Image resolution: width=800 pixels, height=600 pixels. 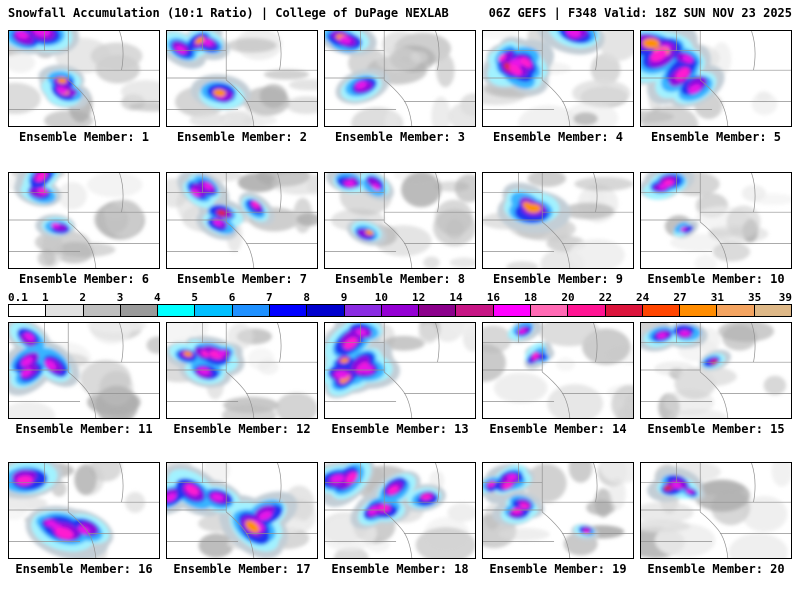 What do you see at coordinates (605, 297) in the screenshot?
I see `colorbar-tick: 22` at bounding box center [605, 297].